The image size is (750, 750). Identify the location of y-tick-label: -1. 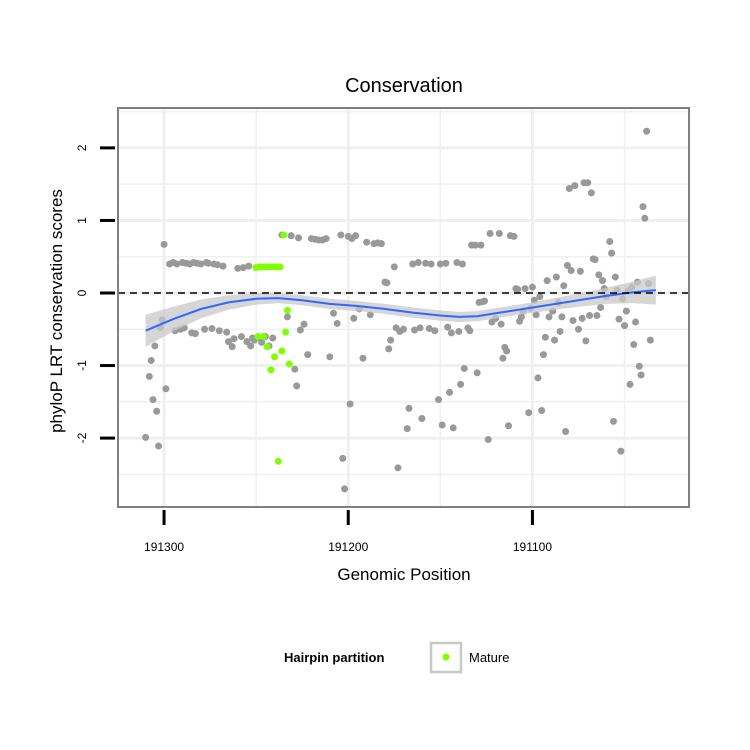
(82, 365).